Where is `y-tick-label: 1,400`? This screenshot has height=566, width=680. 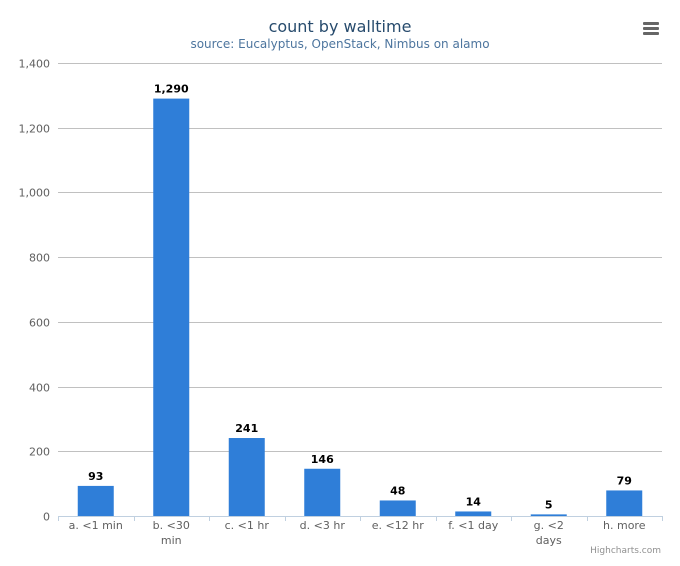 y-tick-label: 1,400 is located at coordinates (35, 64).